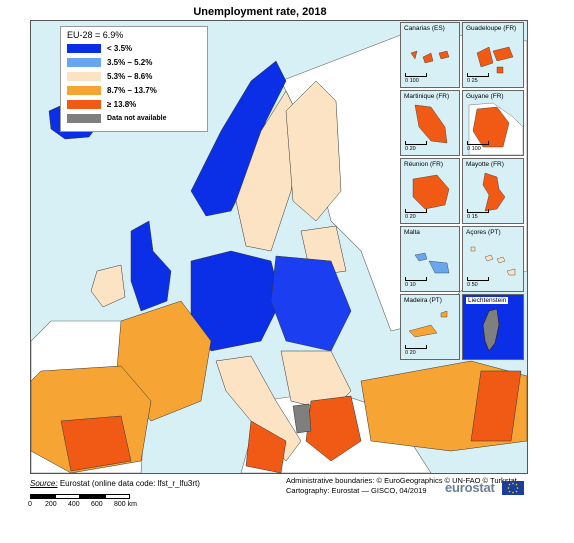 This screenshot has width=574, height=543. Describe the element at coordinates (416, 282) in the screenshot. I see `inset-scale: 0 10` at that location.